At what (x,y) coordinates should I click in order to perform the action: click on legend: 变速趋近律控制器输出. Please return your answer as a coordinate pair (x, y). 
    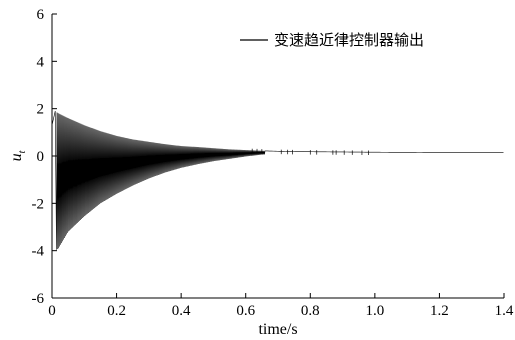
    Looking at the image, I should click on (332, 40).